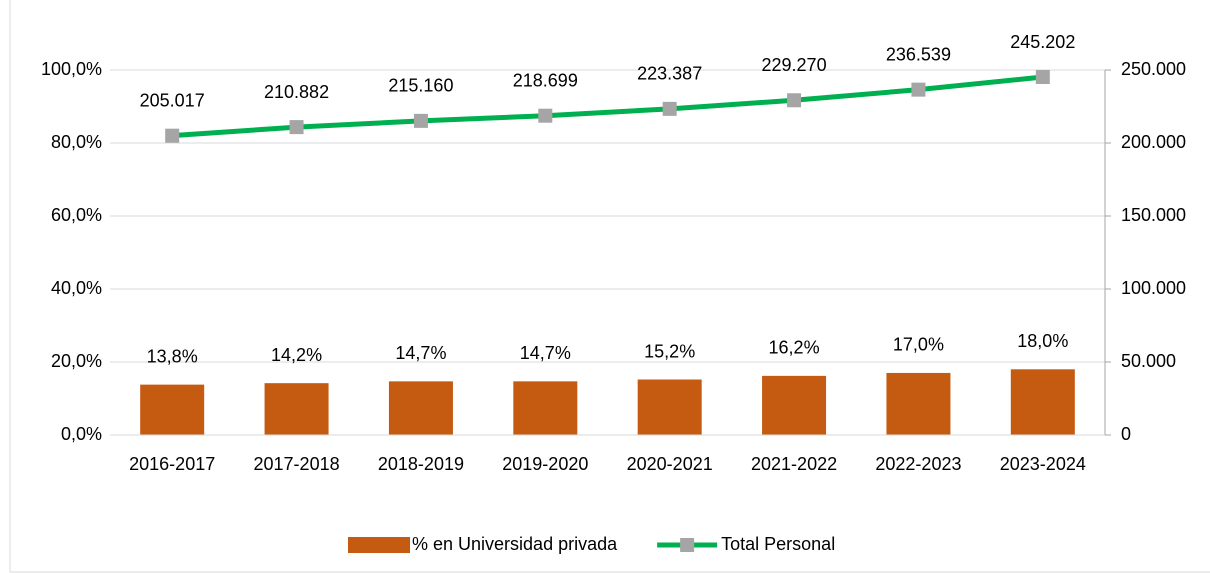  I want to click on x-tick-label: 2020-2021, so click(670, 464).